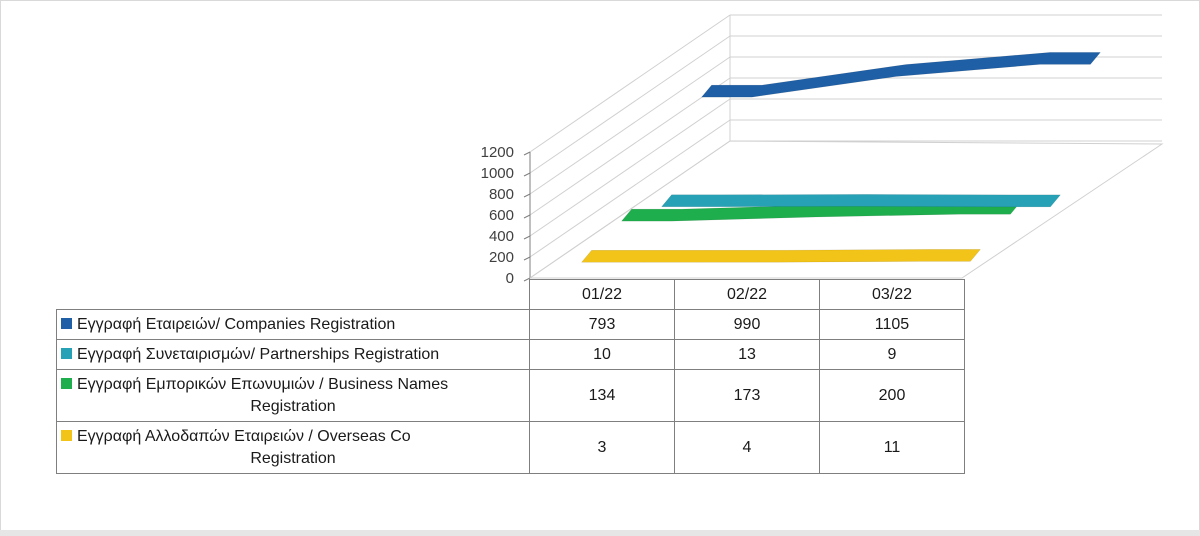 The width and height of the screenshot is (1200, 536). I want to click on category-label: 02/22, so click(747, 294).